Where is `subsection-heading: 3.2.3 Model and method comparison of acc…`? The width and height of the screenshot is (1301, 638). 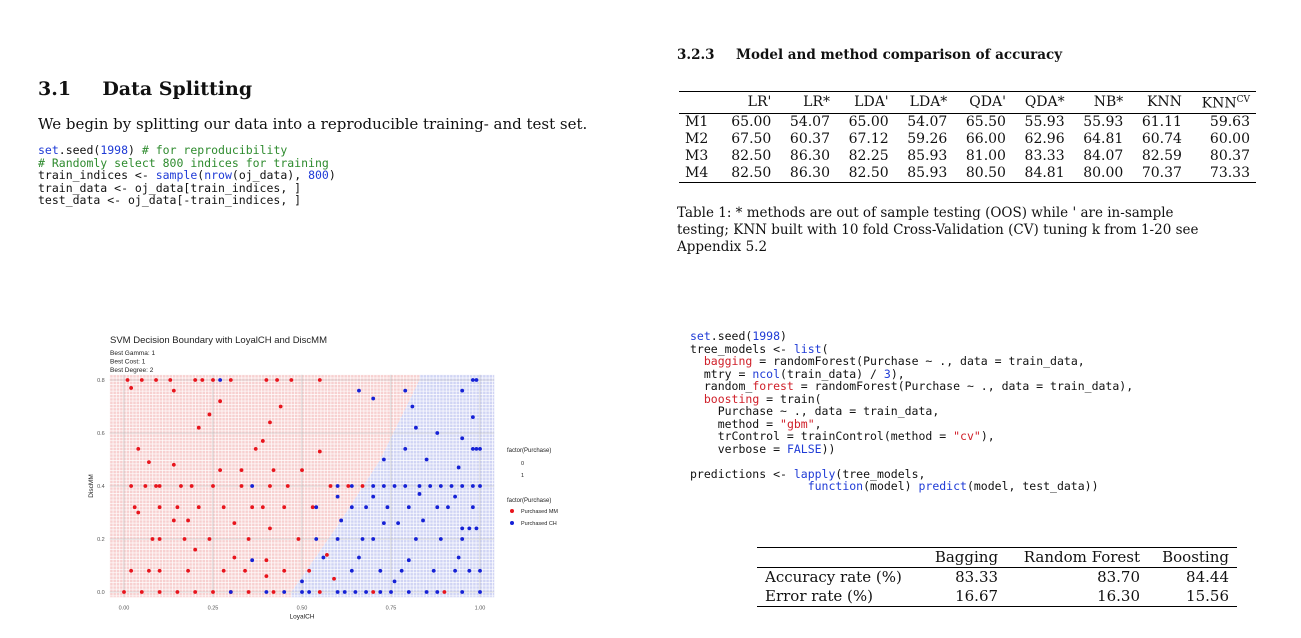
subsection-heading: 3.2.3 Model and method comparison of acc… is located at coordinates (869, 55).